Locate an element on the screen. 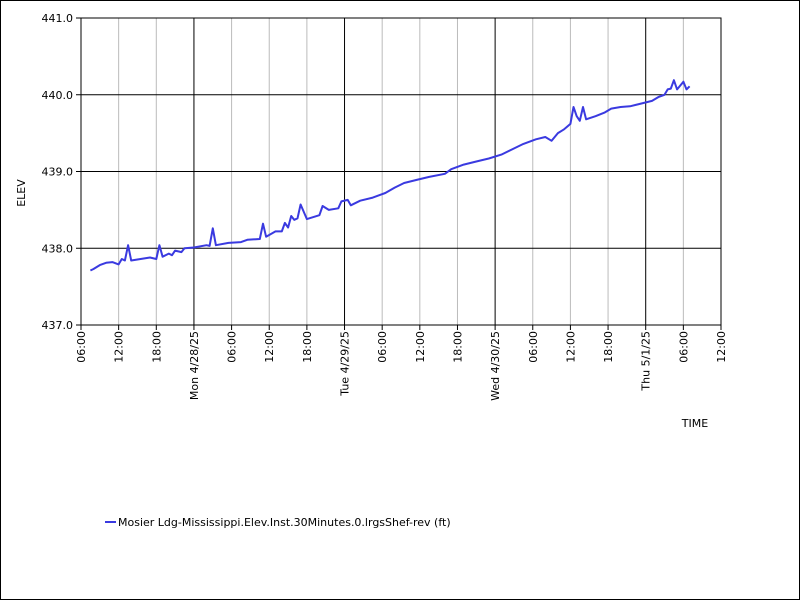 Image resolution: width=800 pixels, height=600 pixels. x-tick-label: Tue 4/29/25 is located at coordinates (345, 364).